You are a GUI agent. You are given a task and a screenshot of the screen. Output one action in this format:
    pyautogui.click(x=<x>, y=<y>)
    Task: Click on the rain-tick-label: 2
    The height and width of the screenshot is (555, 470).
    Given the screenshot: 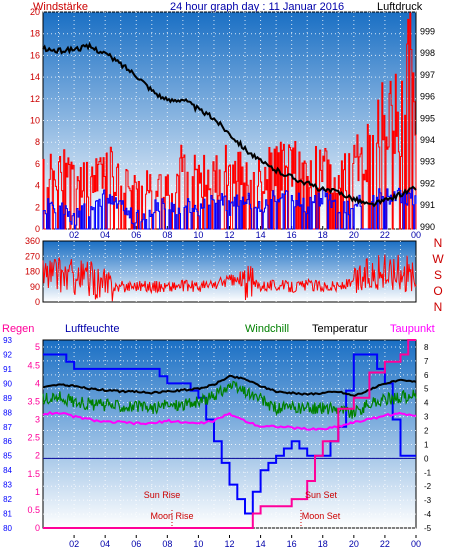 What is the action you would take?
    pyautogui.click(x=37, y=456)
    